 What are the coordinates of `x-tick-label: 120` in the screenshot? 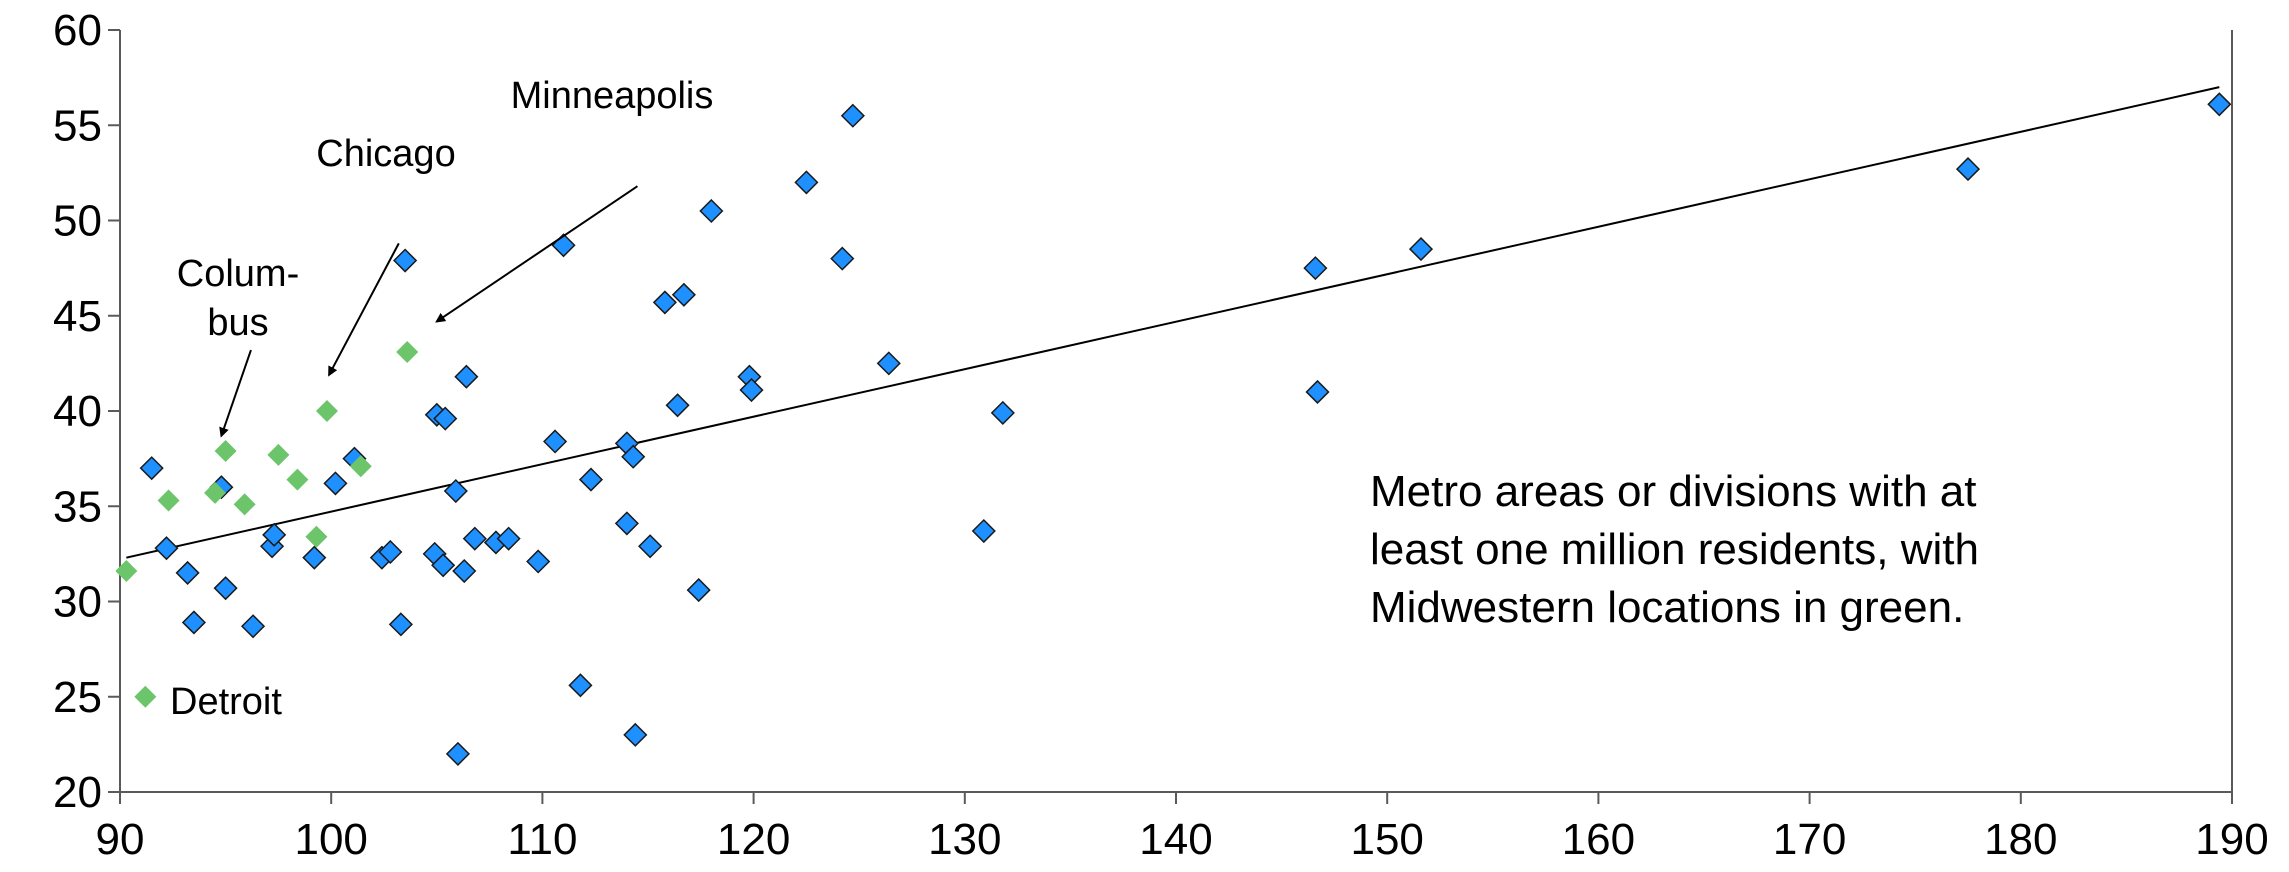 It's located at (753, 839).